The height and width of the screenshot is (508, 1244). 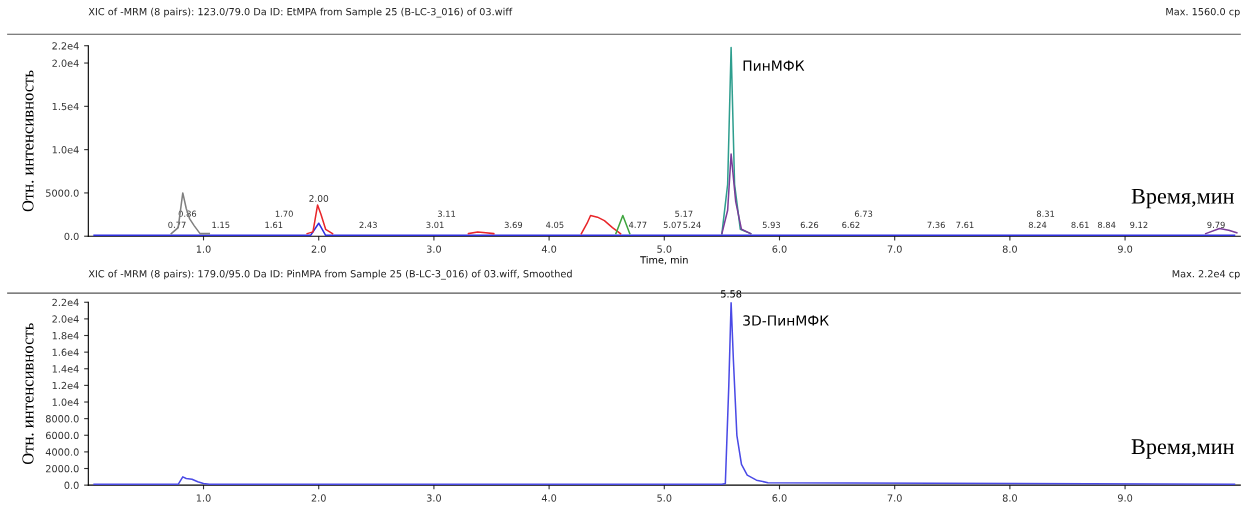 What do you see at coordinates (637, 224) in the screenshot?
I see `annotation: 4.77` at bounding box center [637, 224].